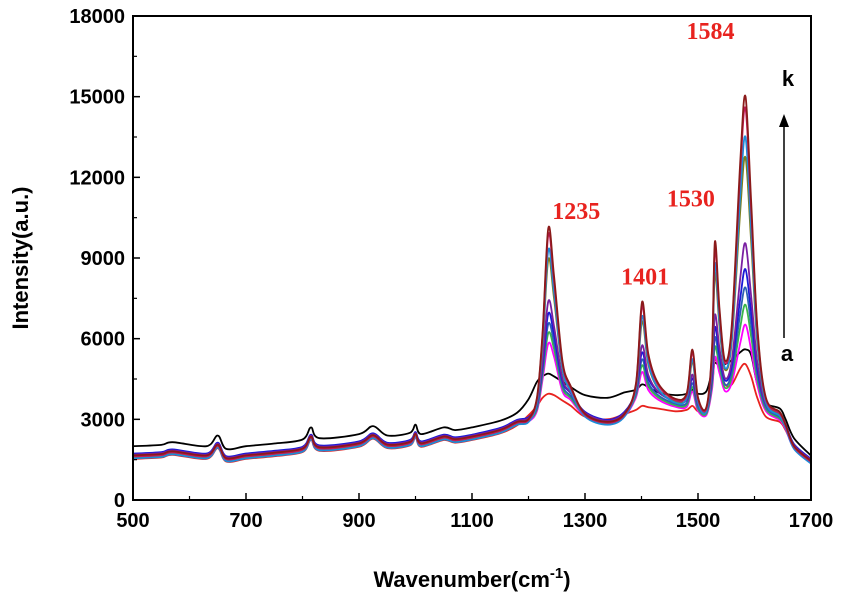  I want to click on y-tick-label: 15000, so click(97, 98).